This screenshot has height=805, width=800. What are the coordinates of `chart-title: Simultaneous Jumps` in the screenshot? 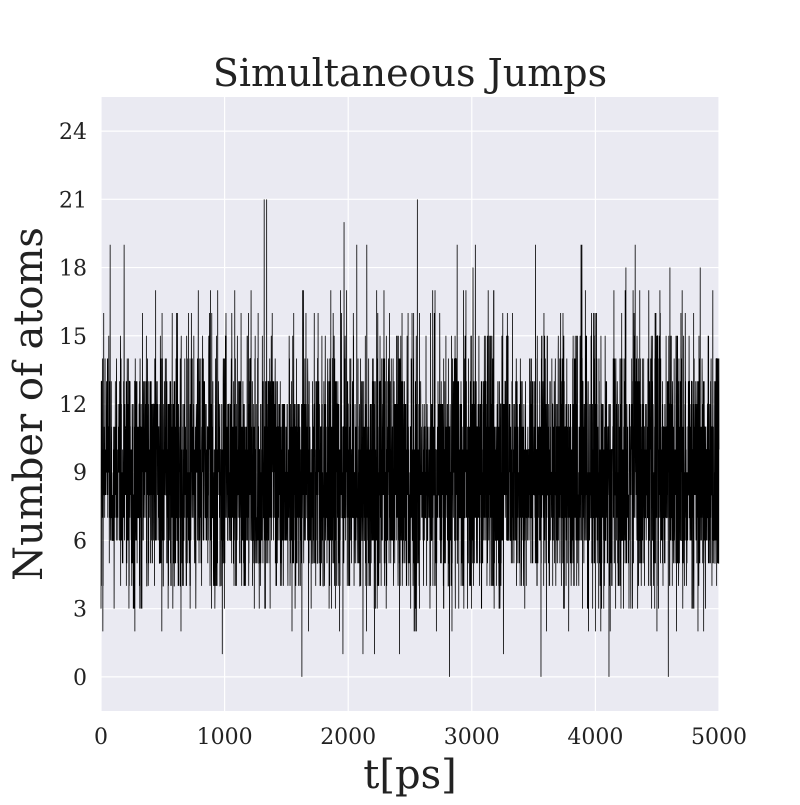 It's located at (410, 73).